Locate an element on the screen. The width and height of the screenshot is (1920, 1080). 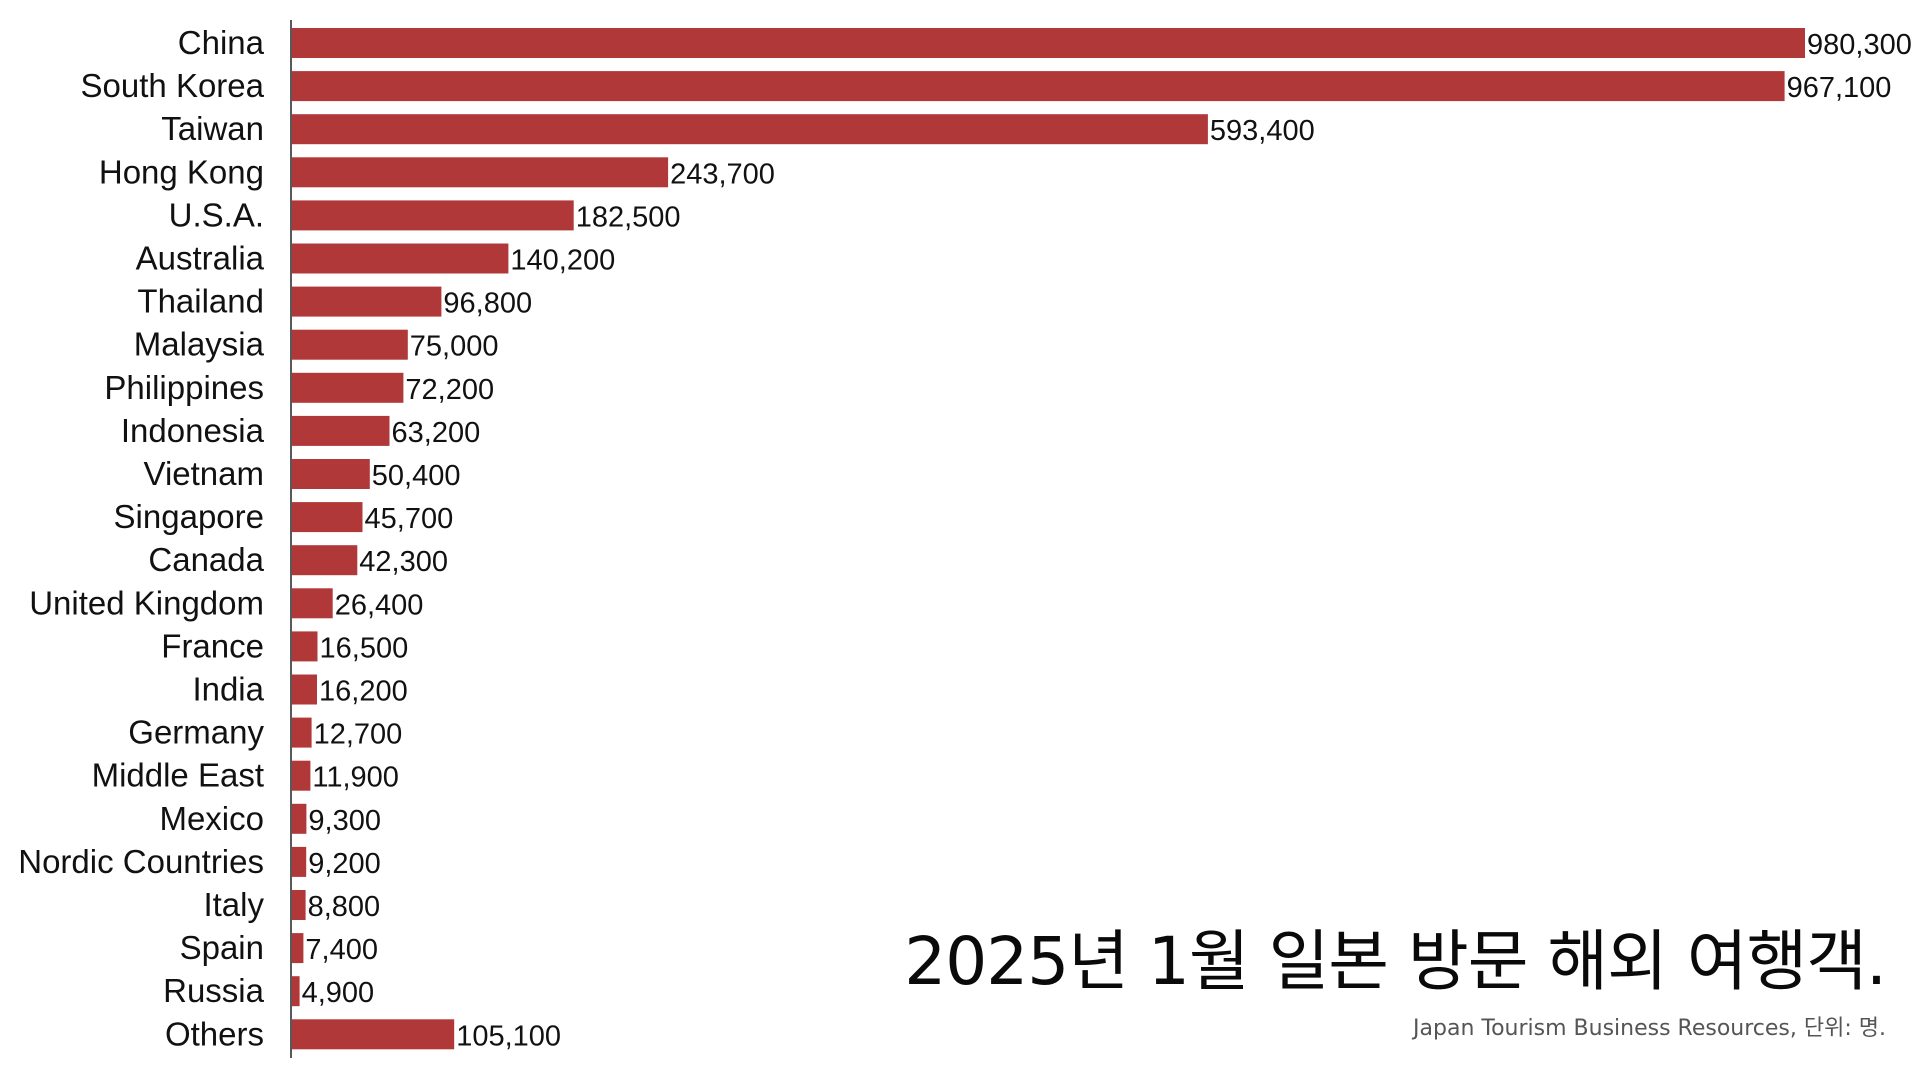
bar-south-korea is located at coordinates (1038, 86).